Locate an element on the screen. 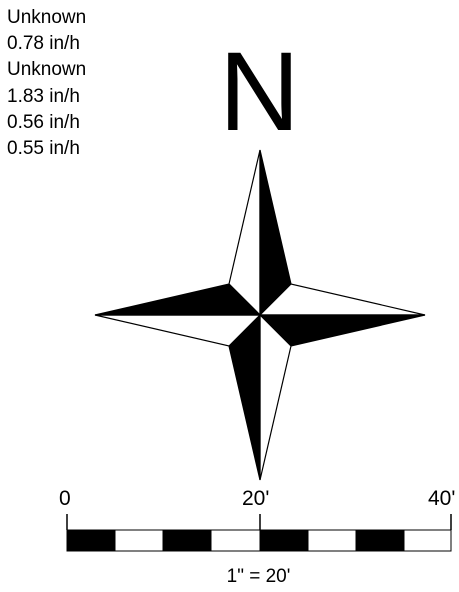  compass-west-upper-half is located at coordinates (178, 299).